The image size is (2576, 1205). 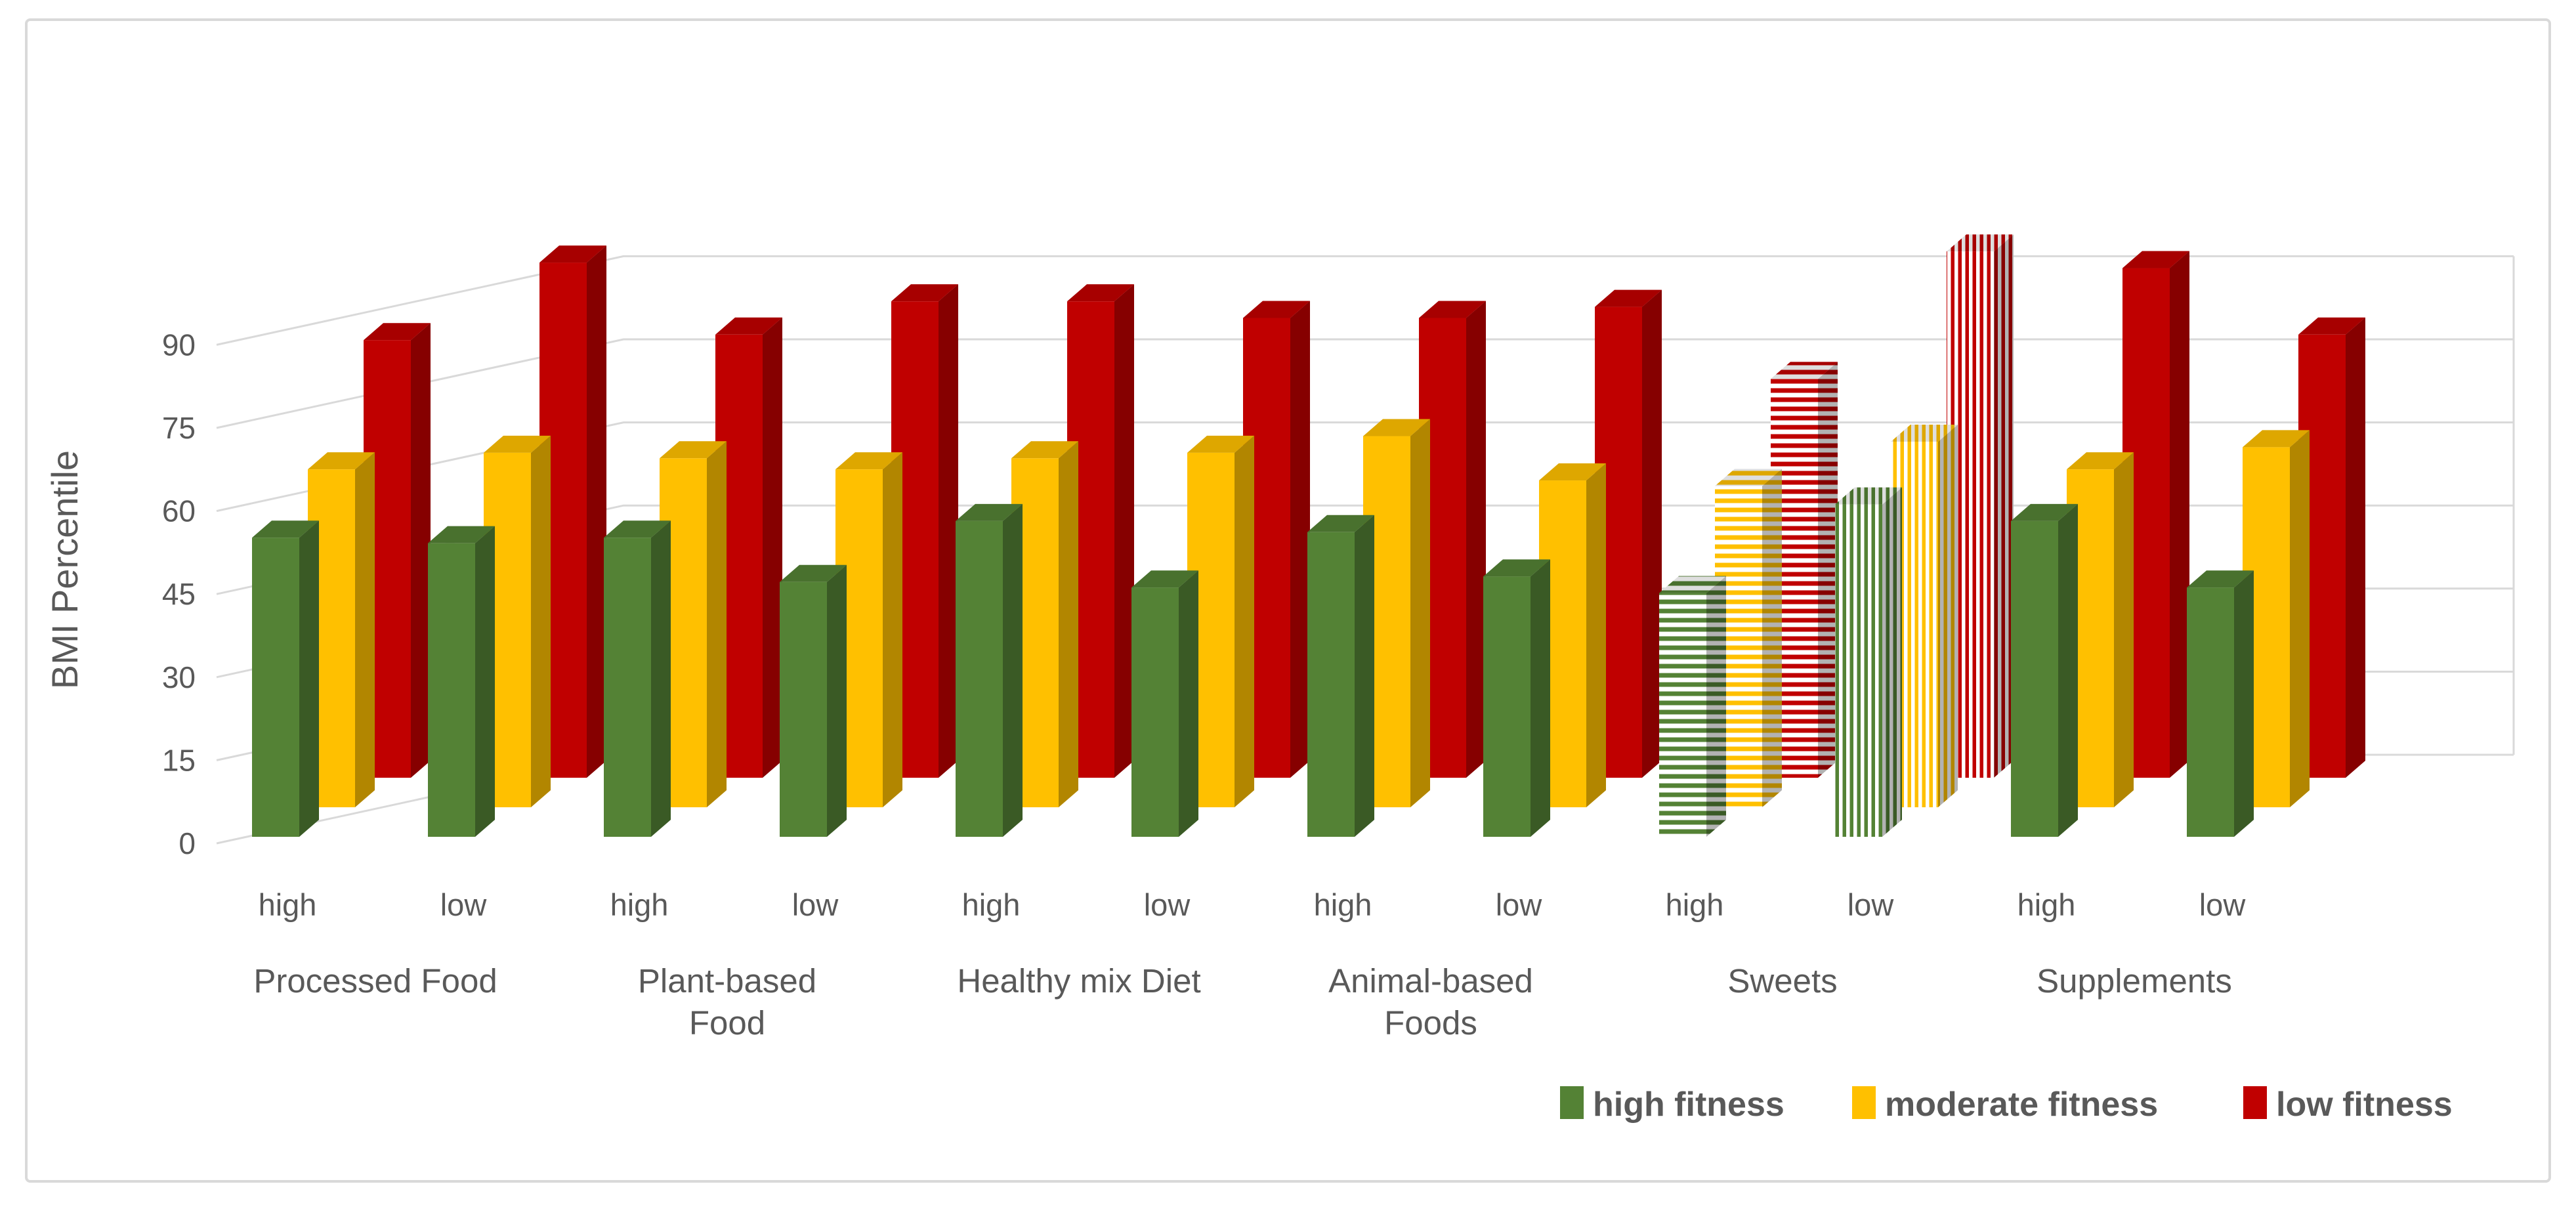 What do you see at coordinates (2364, 1105) in the screenshot?
I see `legend-label: low fitness` at bounding box center [2364, 1105].